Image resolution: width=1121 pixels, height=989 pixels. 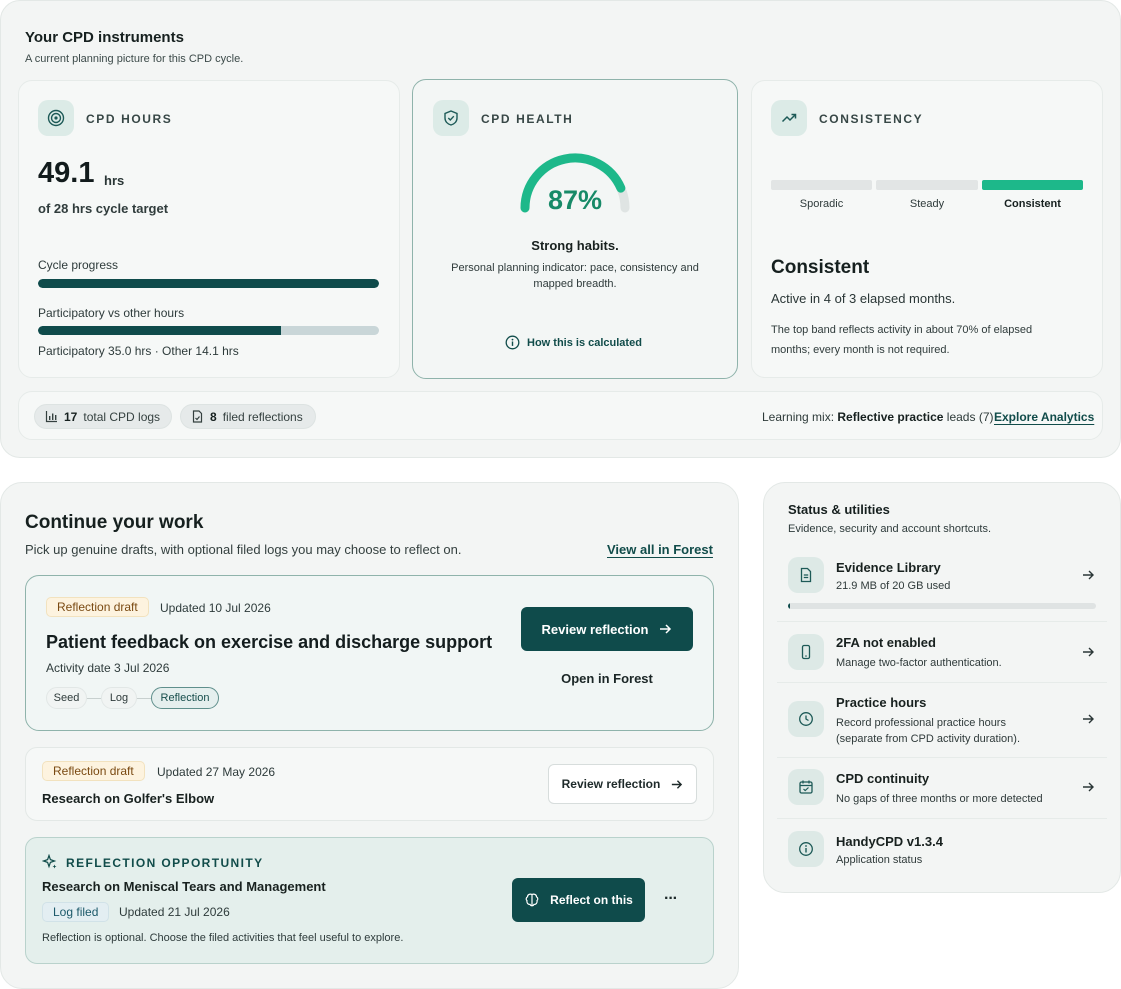 I want to click on consistency-active: Active in 4 of 3 elapsed months., so click(x=863, y=298).